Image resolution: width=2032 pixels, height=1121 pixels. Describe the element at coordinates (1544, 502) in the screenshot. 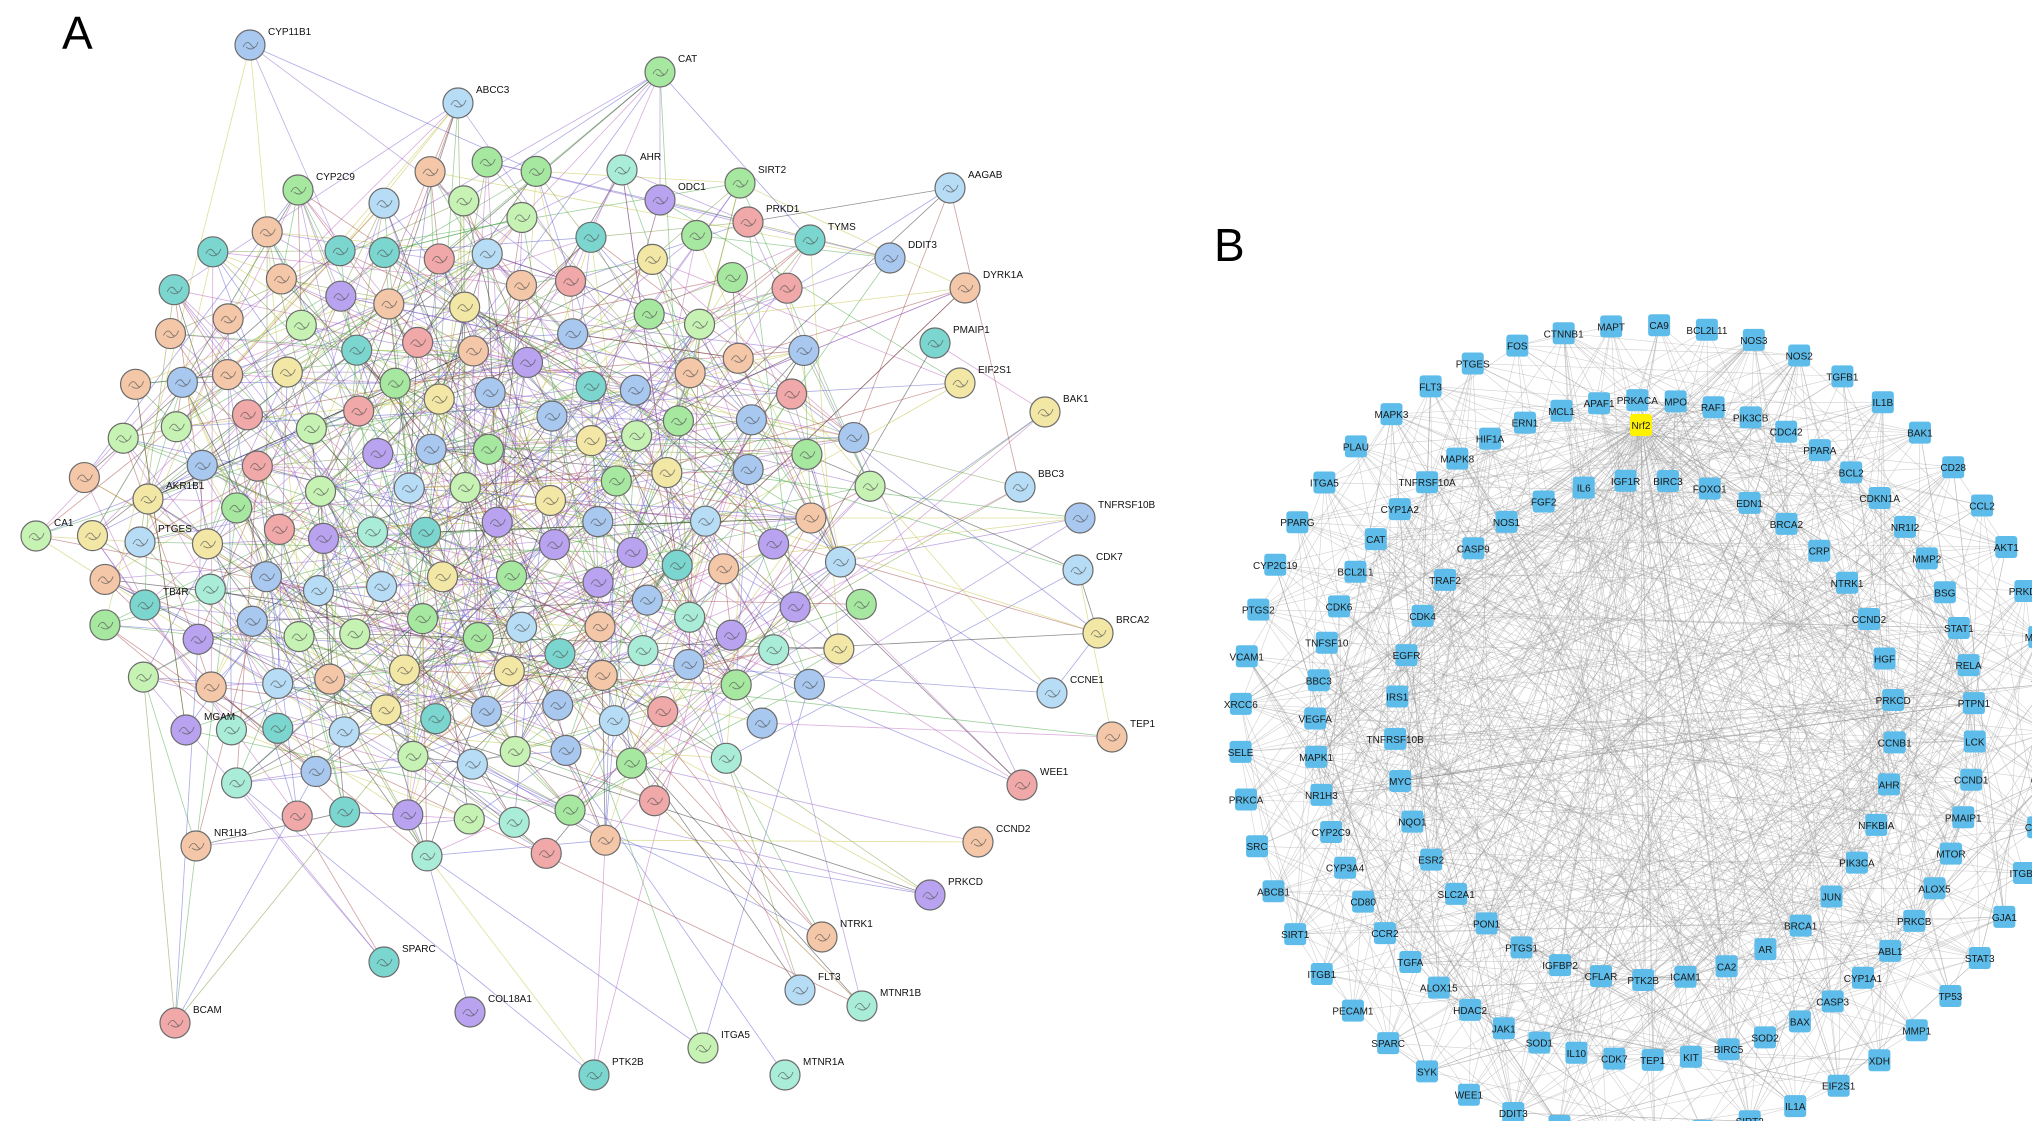

I see `gene-label: FGF2` at that location.